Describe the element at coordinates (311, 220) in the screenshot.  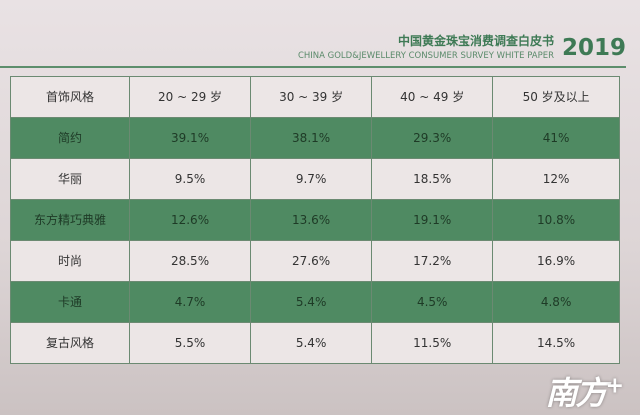
I see `table-cell: 13.6%` at that location.